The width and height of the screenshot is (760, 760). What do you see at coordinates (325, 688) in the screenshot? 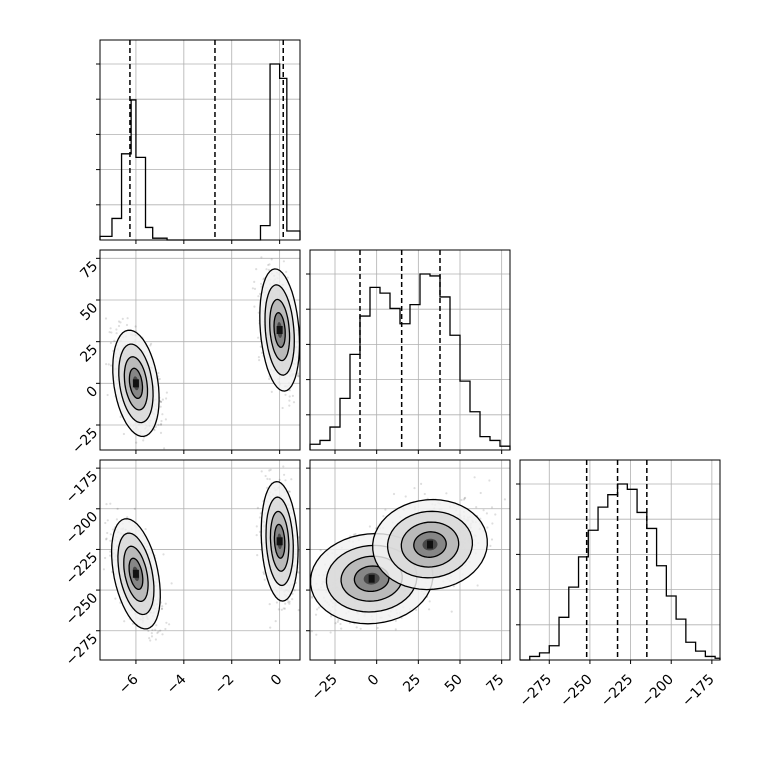
I see `x-tick-label: −25` at bounding box center [325, 688].